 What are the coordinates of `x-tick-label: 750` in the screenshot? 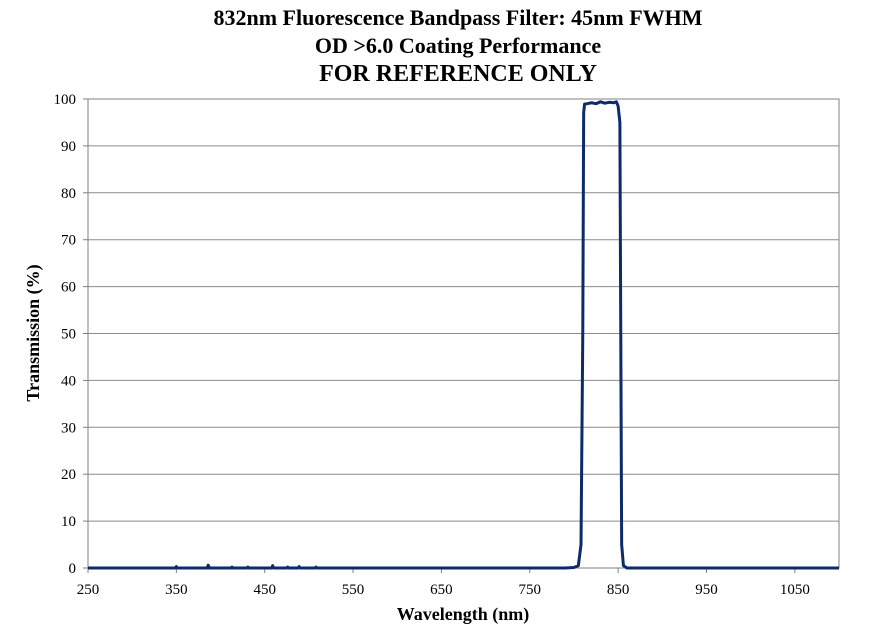 It's located at (530, 590).